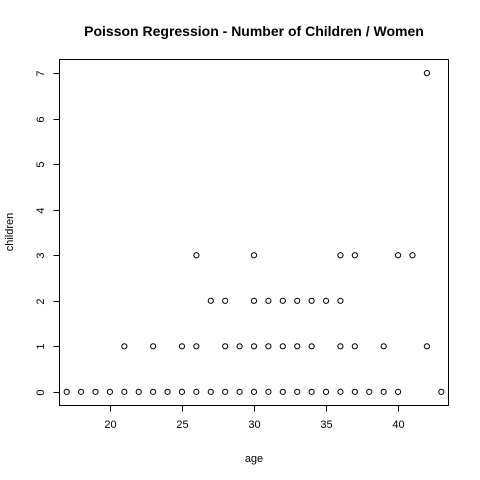 This screenshot has width=480, height=480. Describe the element at coordinates (182, 425) in the screenshot. I see `x-tick-label: 25` at that location.